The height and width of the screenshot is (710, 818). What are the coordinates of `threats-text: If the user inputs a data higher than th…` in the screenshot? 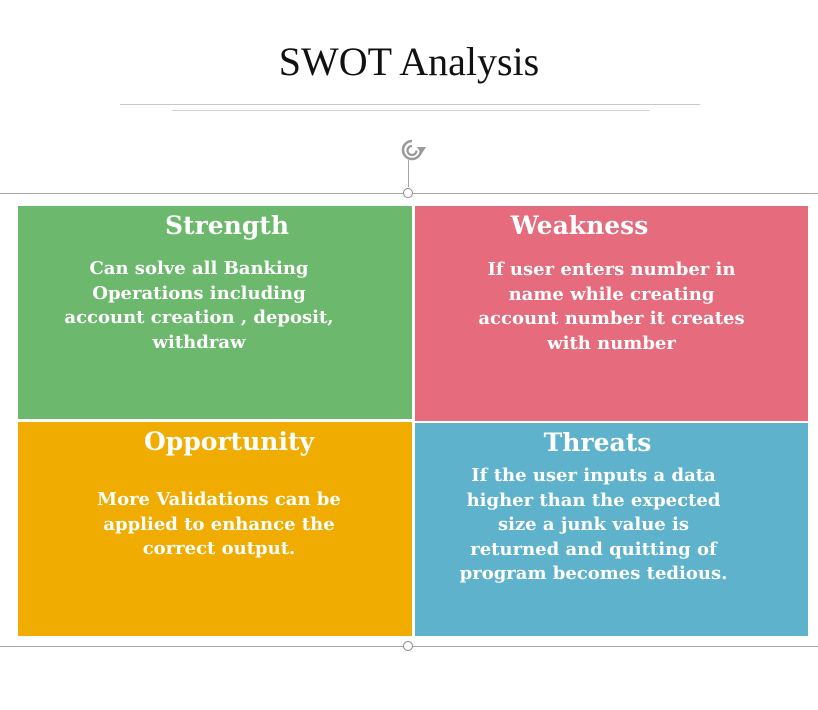 It's located at (593, 524).